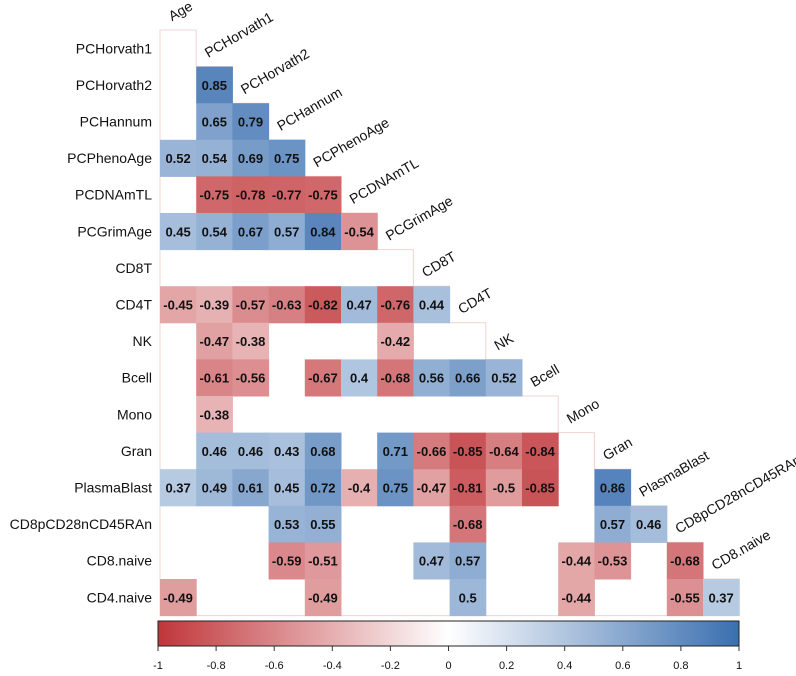  What do you see at coordinates (286, 451) in the screenshot?
I see `cell-value: 0.43` at bounding box center [286, 451].